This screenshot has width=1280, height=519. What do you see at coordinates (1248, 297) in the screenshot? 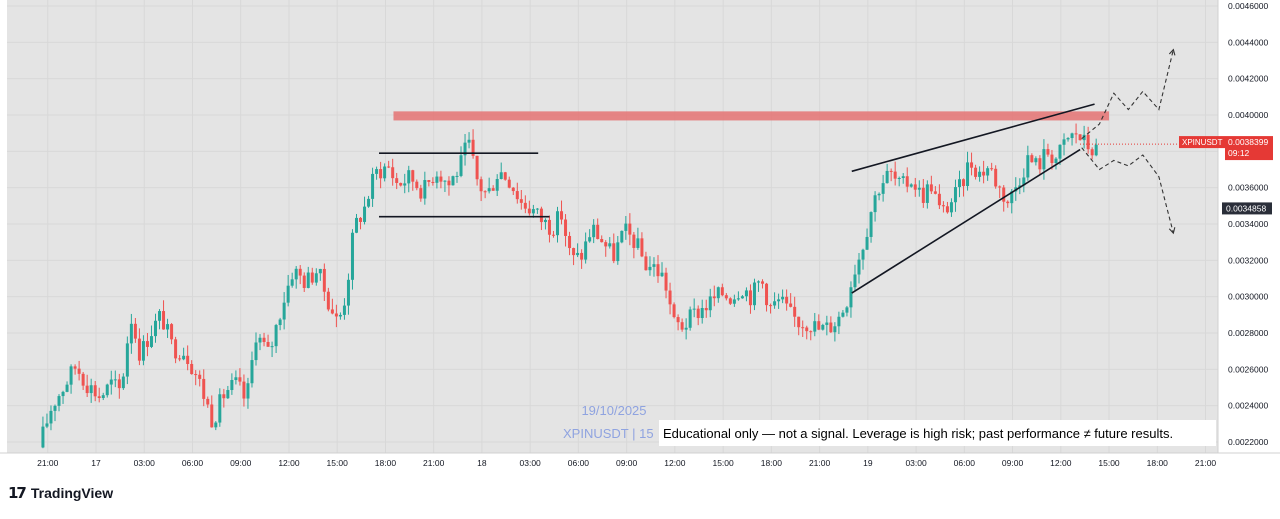
I see `y-tick-label: 0.0030000` at bounding box center [1248, 297].